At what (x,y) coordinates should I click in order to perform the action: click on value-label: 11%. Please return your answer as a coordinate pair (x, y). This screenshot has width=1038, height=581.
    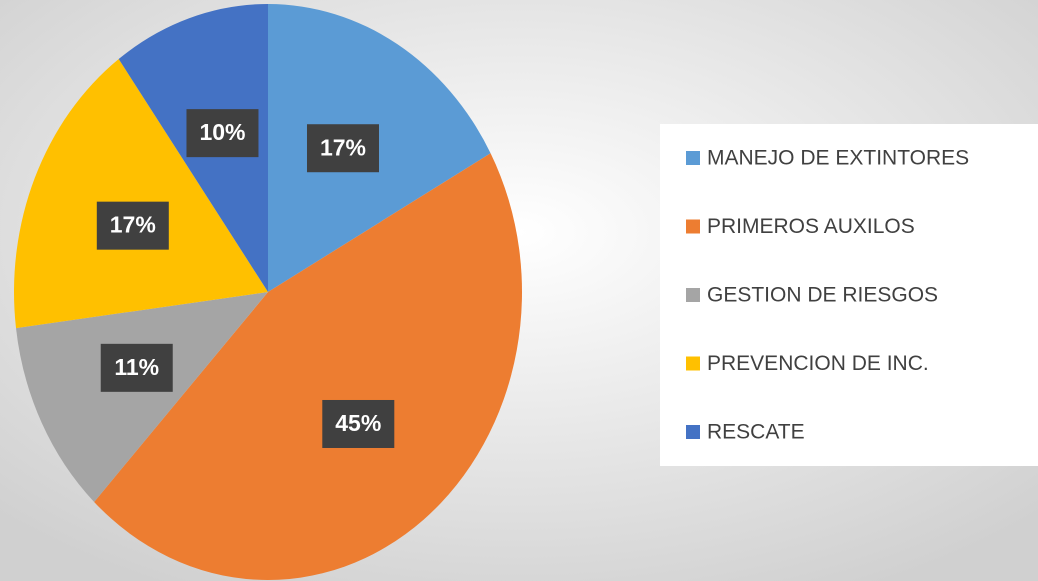
    Looking at the image, I should click on (136, 367).